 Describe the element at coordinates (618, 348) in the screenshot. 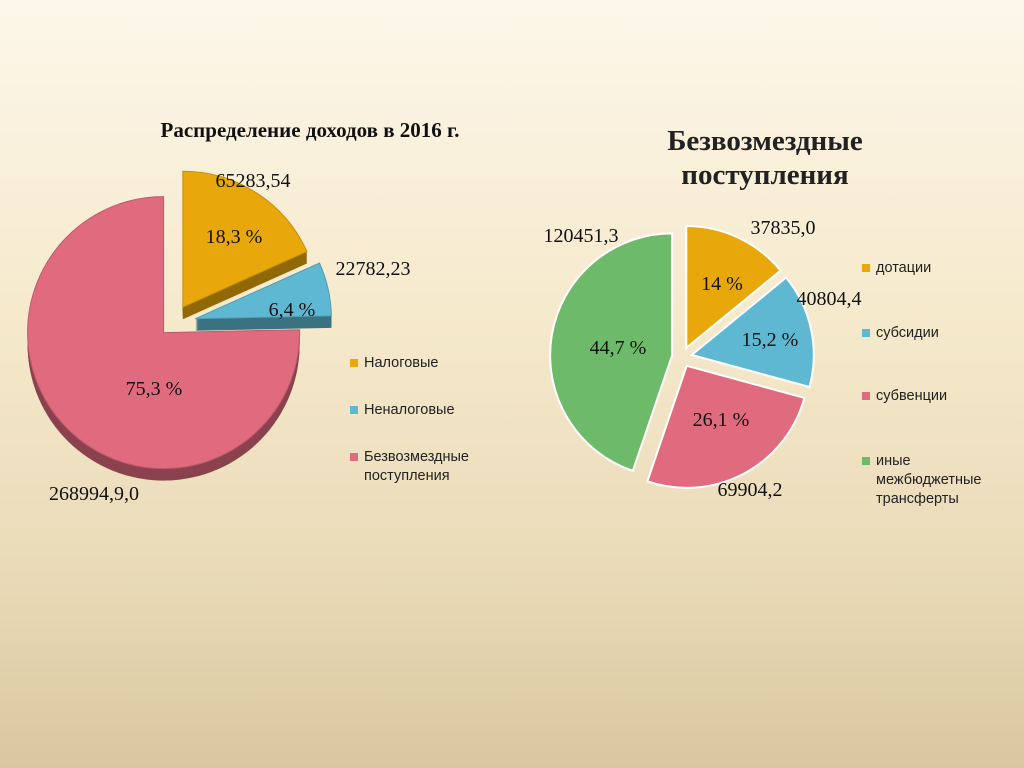

I see `percent-label: 44,7 %` at that location.